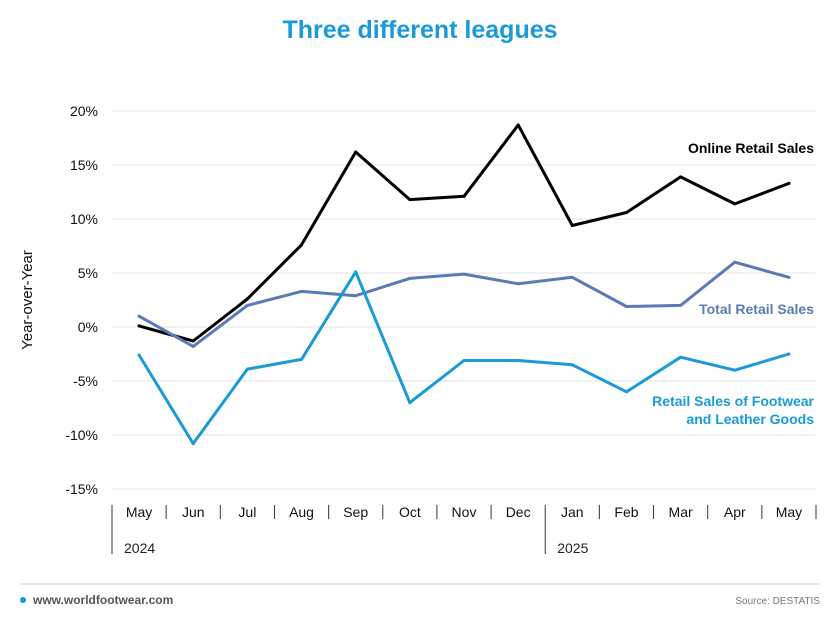 This screenshot has height=624, width=840. Describe the element at coordinates (735, 512) in the screenshot. I see `x-tick-label: Apr` at that location.